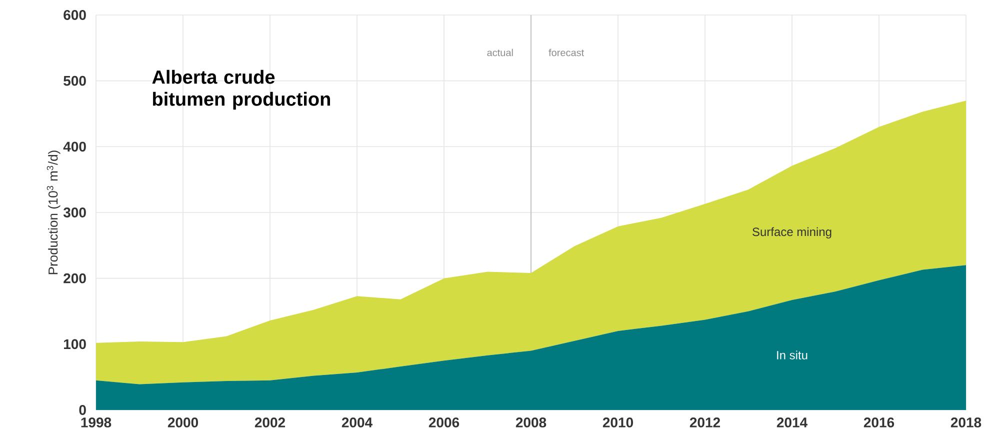  I want to click on x-tick-label: 2006, so click(444, 423).